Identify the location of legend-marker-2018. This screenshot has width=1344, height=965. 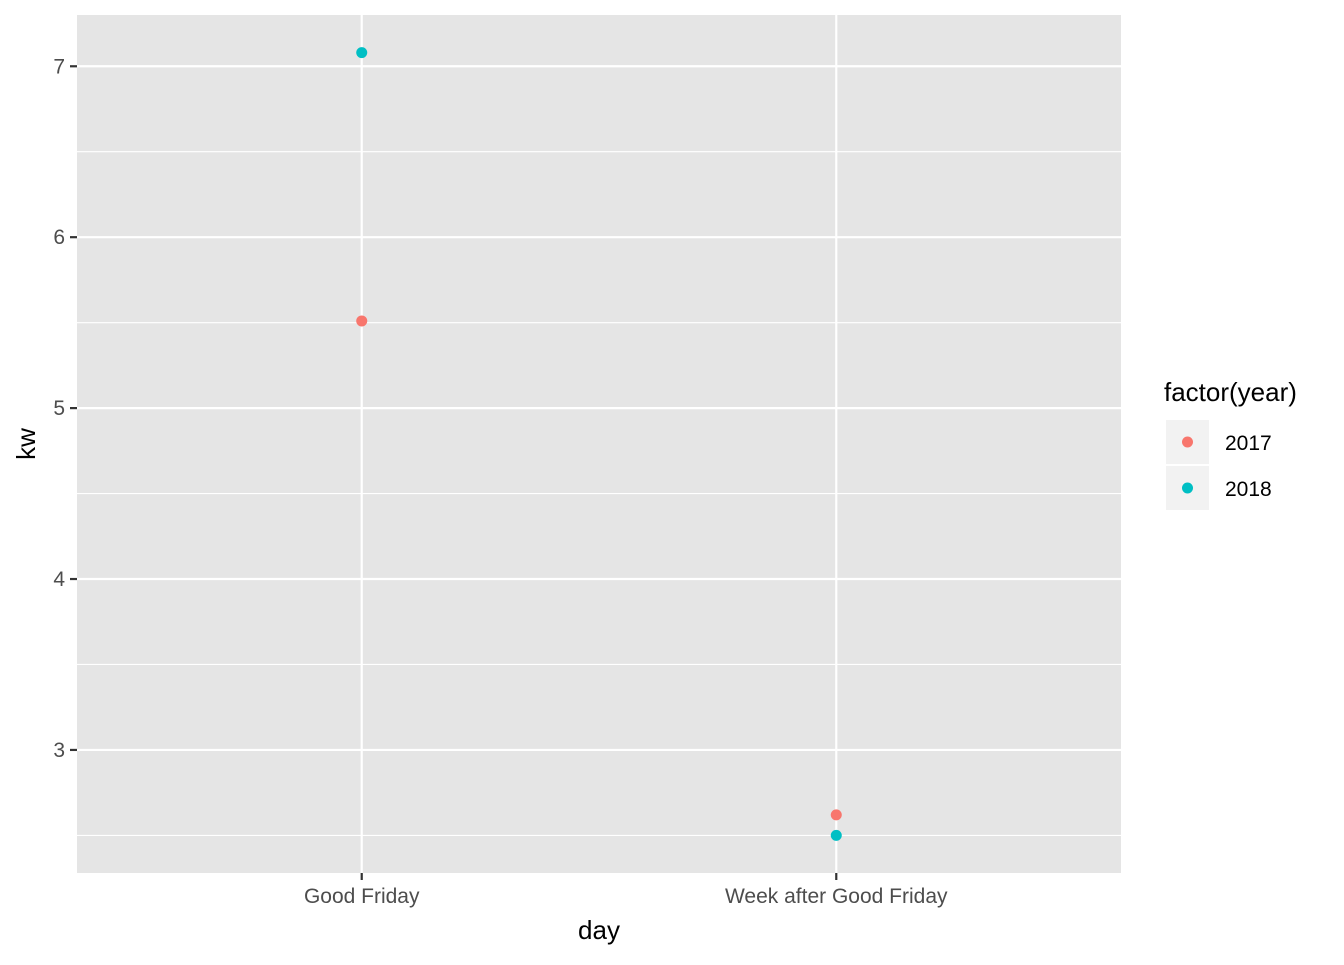
(1187, 488).